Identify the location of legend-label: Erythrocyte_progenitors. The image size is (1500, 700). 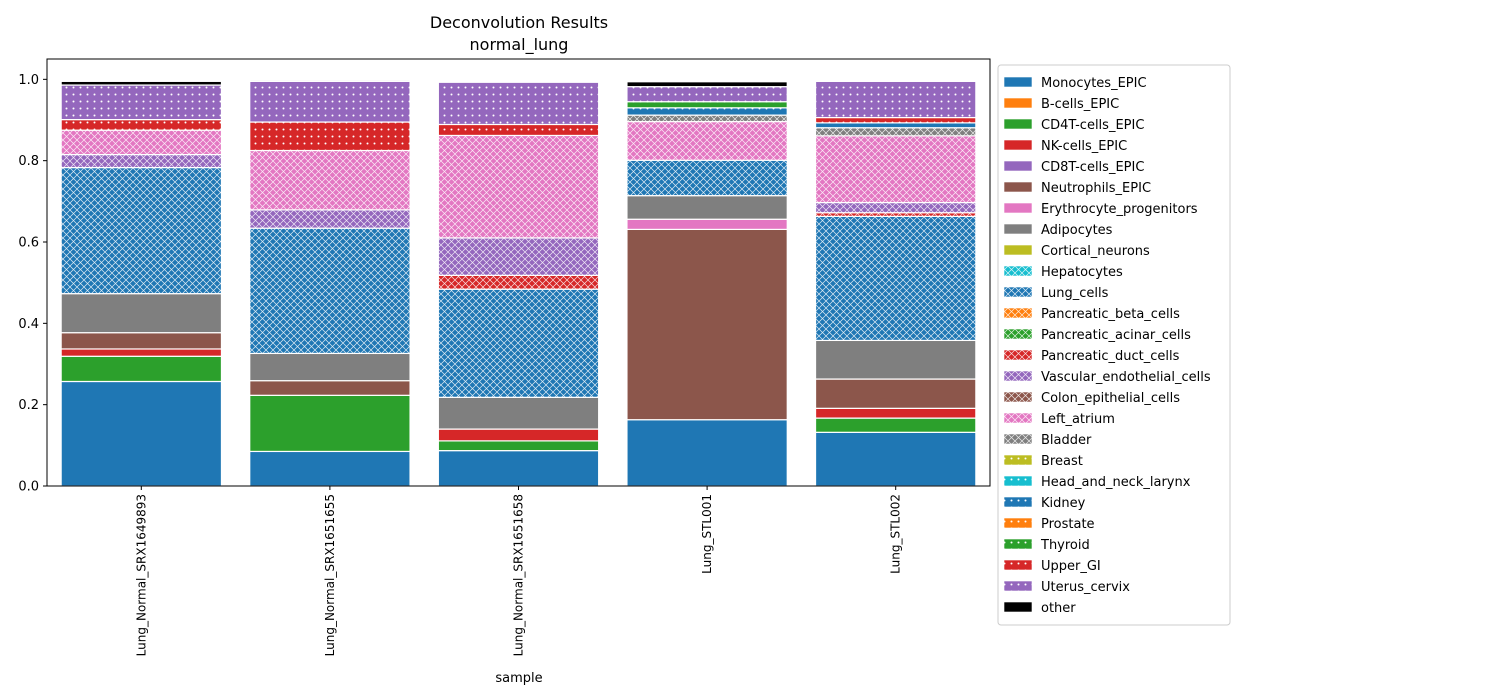
(1119, 209).